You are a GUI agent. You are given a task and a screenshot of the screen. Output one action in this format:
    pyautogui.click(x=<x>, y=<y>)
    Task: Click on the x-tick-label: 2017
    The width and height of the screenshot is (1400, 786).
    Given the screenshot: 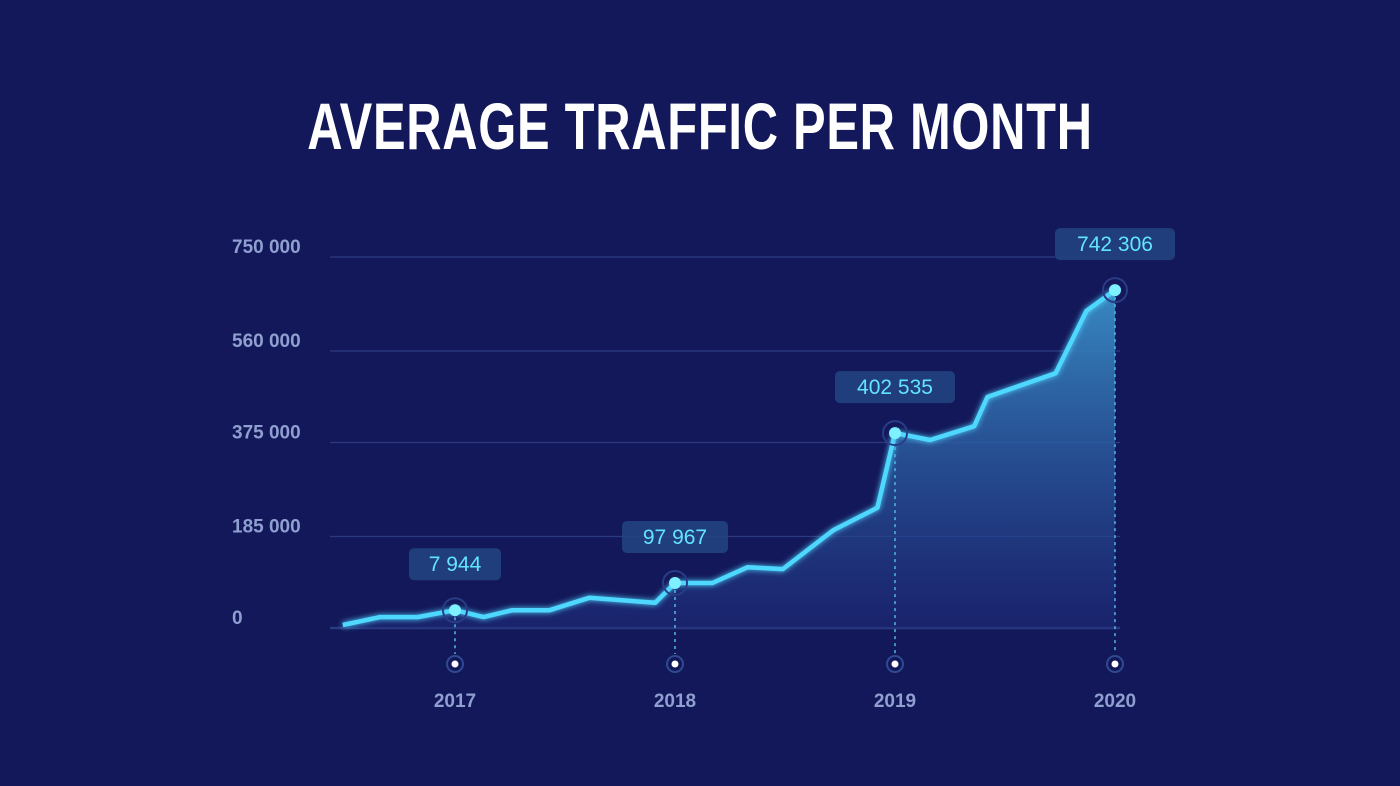 What is the action you would take?
    pyautogui.click(x=455, y=701)
    